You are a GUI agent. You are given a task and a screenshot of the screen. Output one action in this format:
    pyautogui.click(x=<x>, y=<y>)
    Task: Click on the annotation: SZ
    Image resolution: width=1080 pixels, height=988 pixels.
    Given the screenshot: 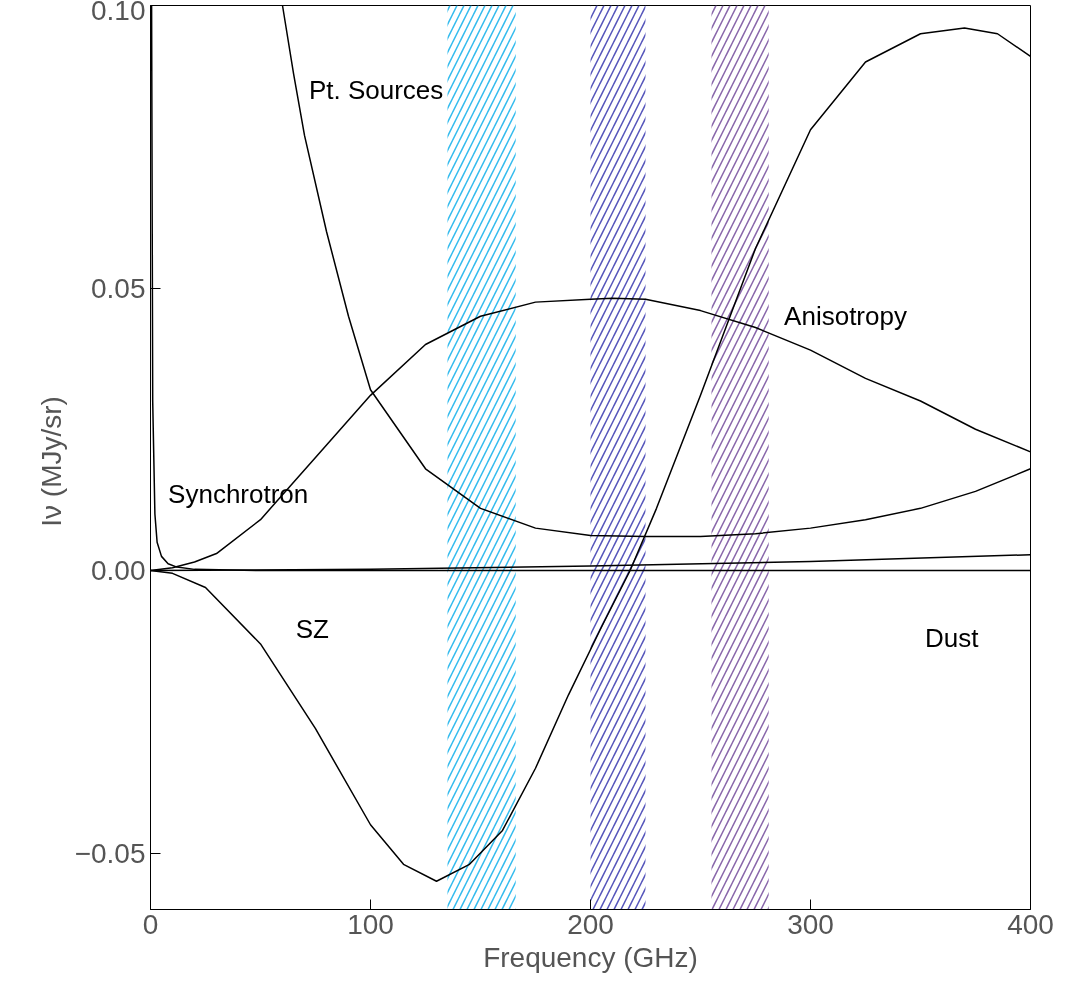 What is the action you would take?
    pyautogui.click(x=312, y=629)
    